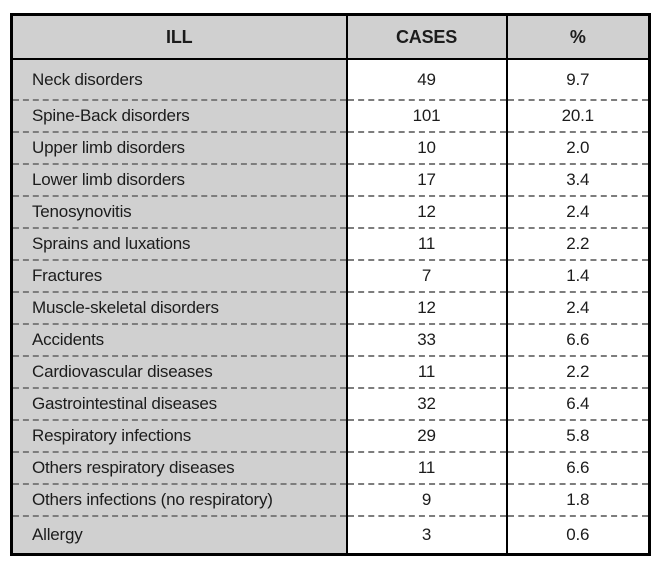 The width and height of the screenshot is (664, 586). I want to click on ill-cell: Muscle-skeletal disorders, so click(179, 307).